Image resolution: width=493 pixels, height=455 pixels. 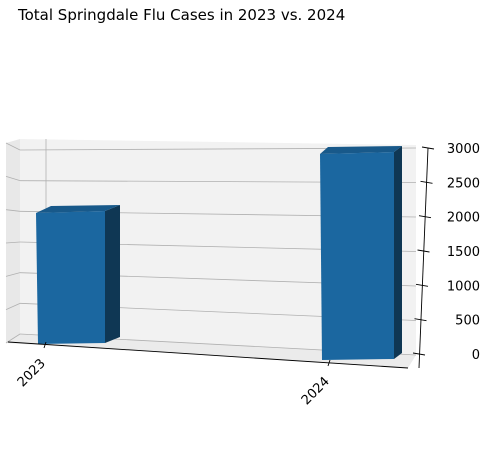 I want to click on z-tick-label: 500, so click(x=467, y=321).